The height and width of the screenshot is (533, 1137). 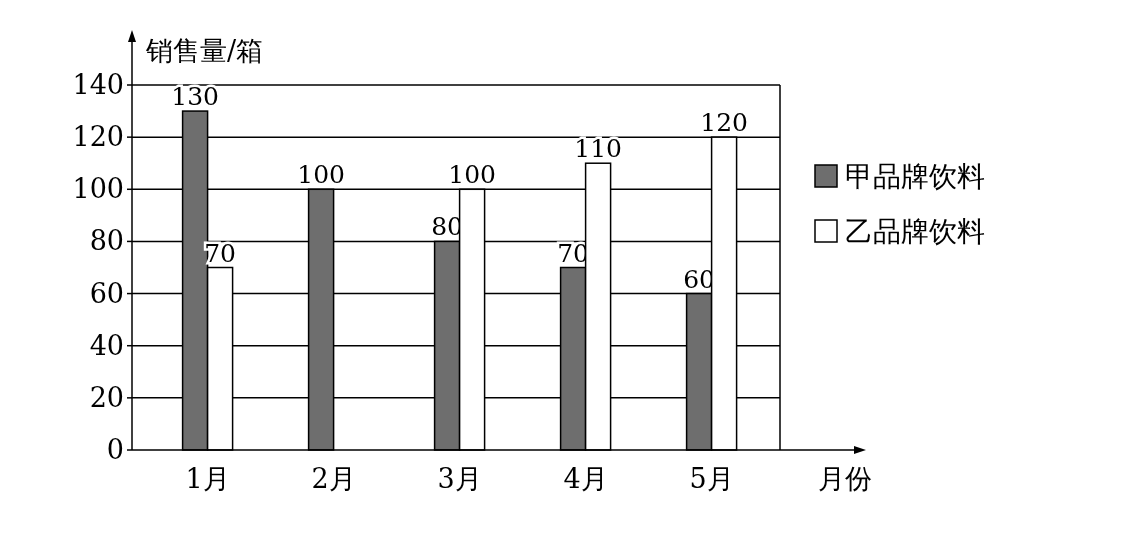 I want to click on legend-label: 甲品牌饮料, so click(x=915, y=176).